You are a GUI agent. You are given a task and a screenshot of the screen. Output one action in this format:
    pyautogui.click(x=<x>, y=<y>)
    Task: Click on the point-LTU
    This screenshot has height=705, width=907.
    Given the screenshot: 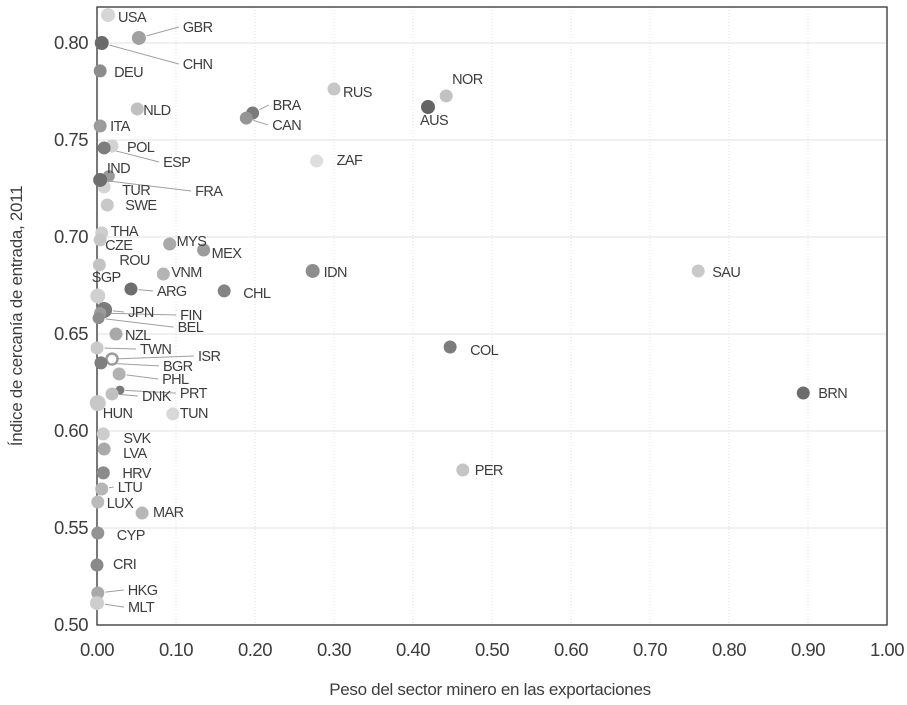 What is the action you would take?
    pyautogui.click(x=102, y=489)
    